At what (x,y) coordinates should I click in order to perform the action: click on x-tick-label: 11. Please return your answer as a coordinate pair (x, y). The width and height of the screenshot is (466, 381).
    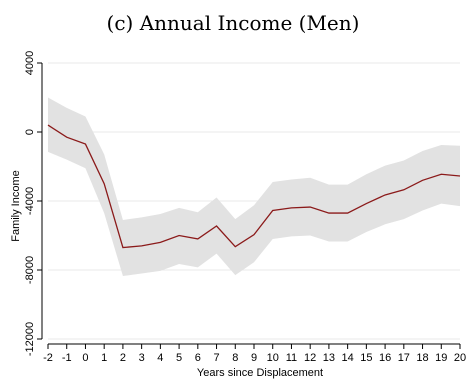
    Looking at the image, I should click on (291, 358).